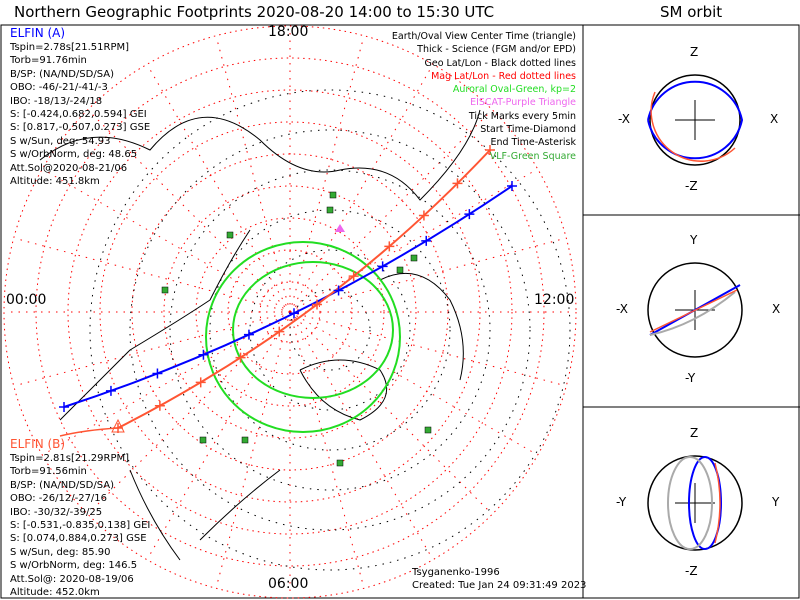 The height and width of the screenshot is (600, 800). Describe the element at coordinates (60, 552) in the screenshot. I see `elfin-b-line: S w/Sun, deg: 85.90` at that location.